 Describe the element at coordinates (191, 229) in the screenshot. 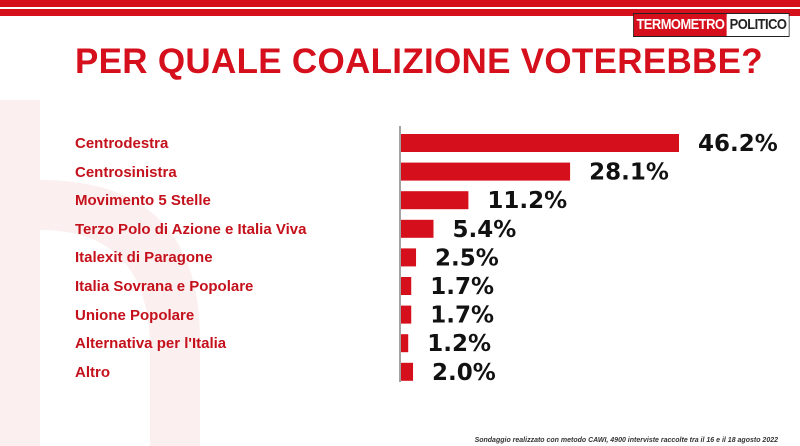

I see `category-label: Terzo Polo di Azione e Italia Viva` at that location.